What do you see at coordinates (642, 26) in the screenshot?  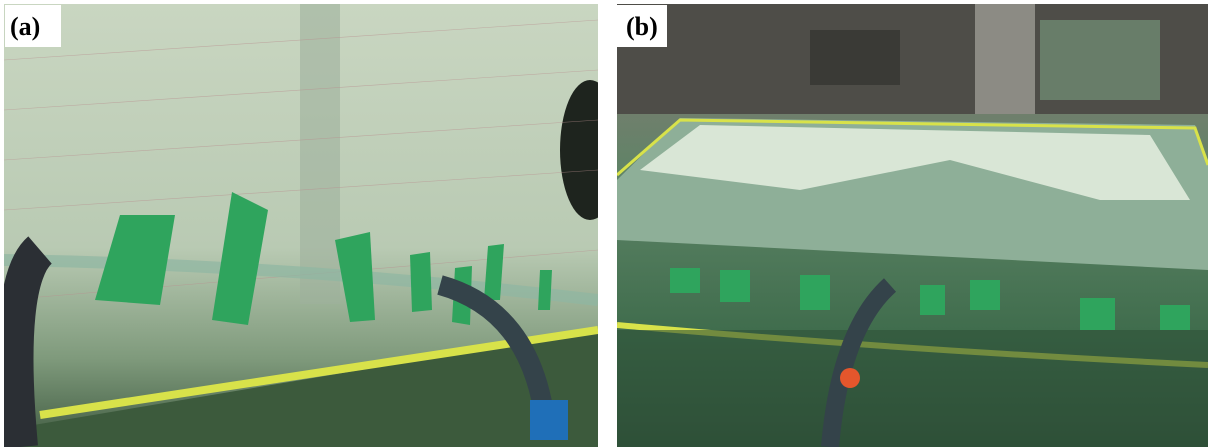 I see `panel-label: (b)` at bounding box center [642, 26].